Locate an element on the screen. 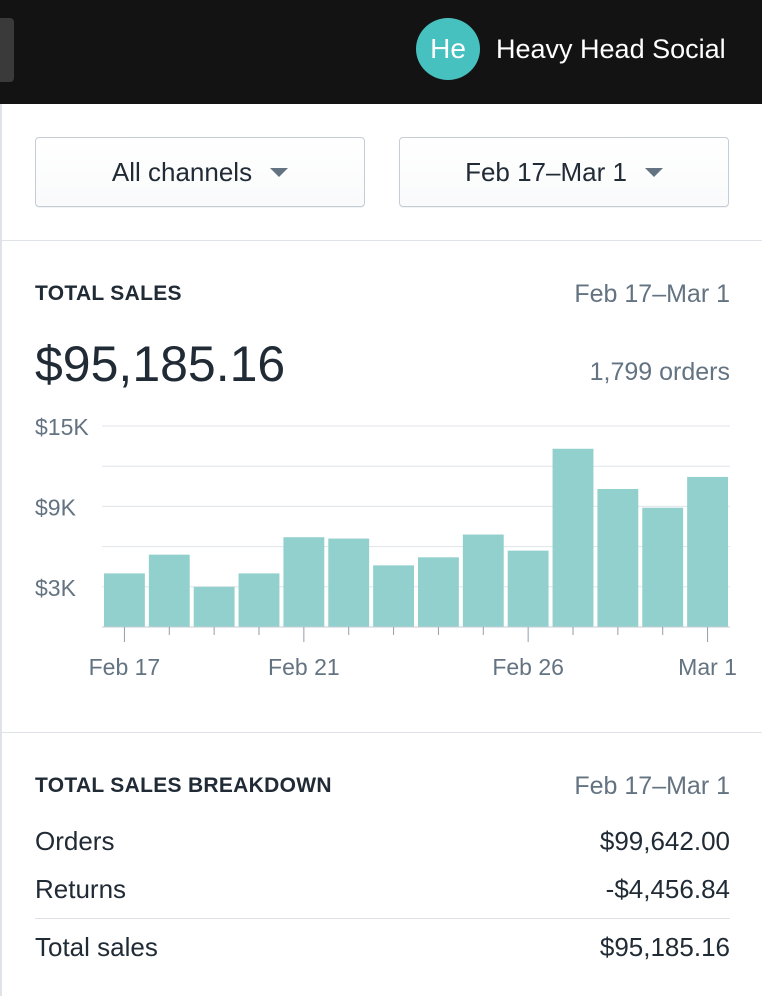 The height and width of the screenshot is (996, 762). top-bar: He Heavy Head Social is located at coordinates (381, 52).